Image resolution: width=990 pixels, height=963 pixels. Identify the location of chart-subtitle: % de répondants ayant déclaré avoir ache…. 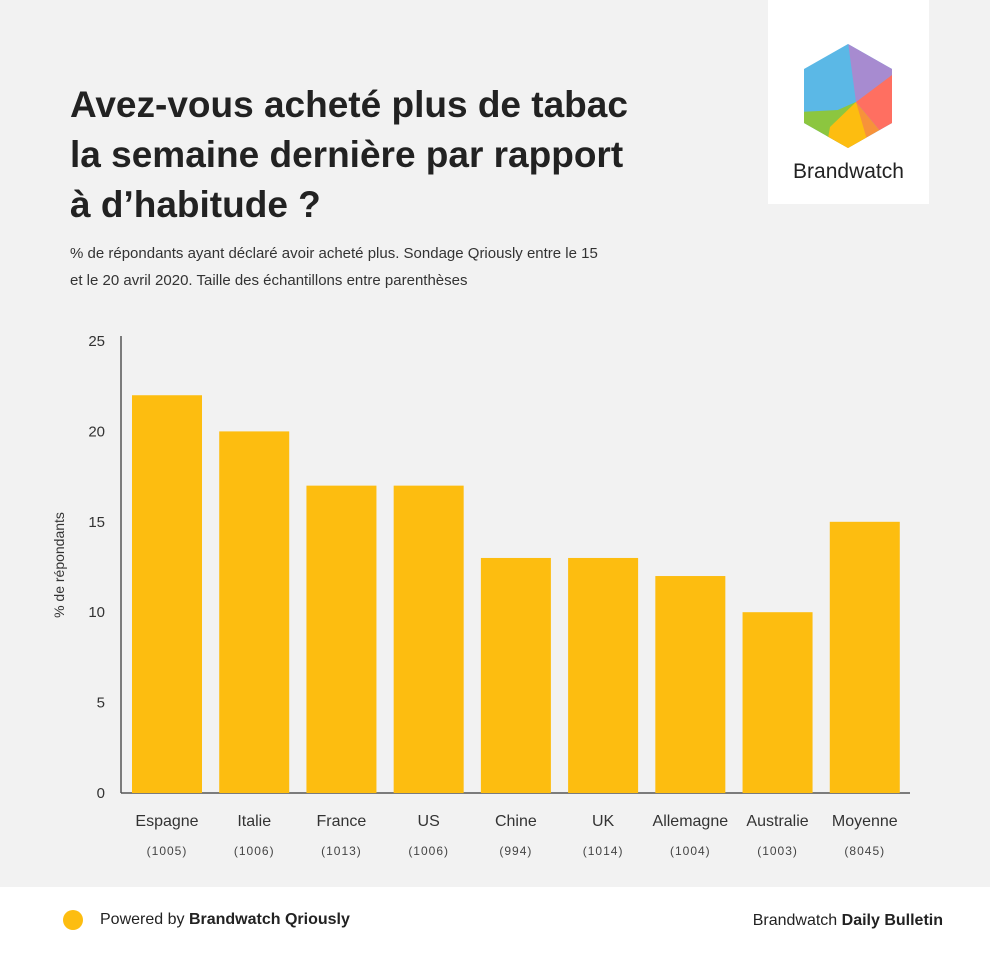
(334, 267).